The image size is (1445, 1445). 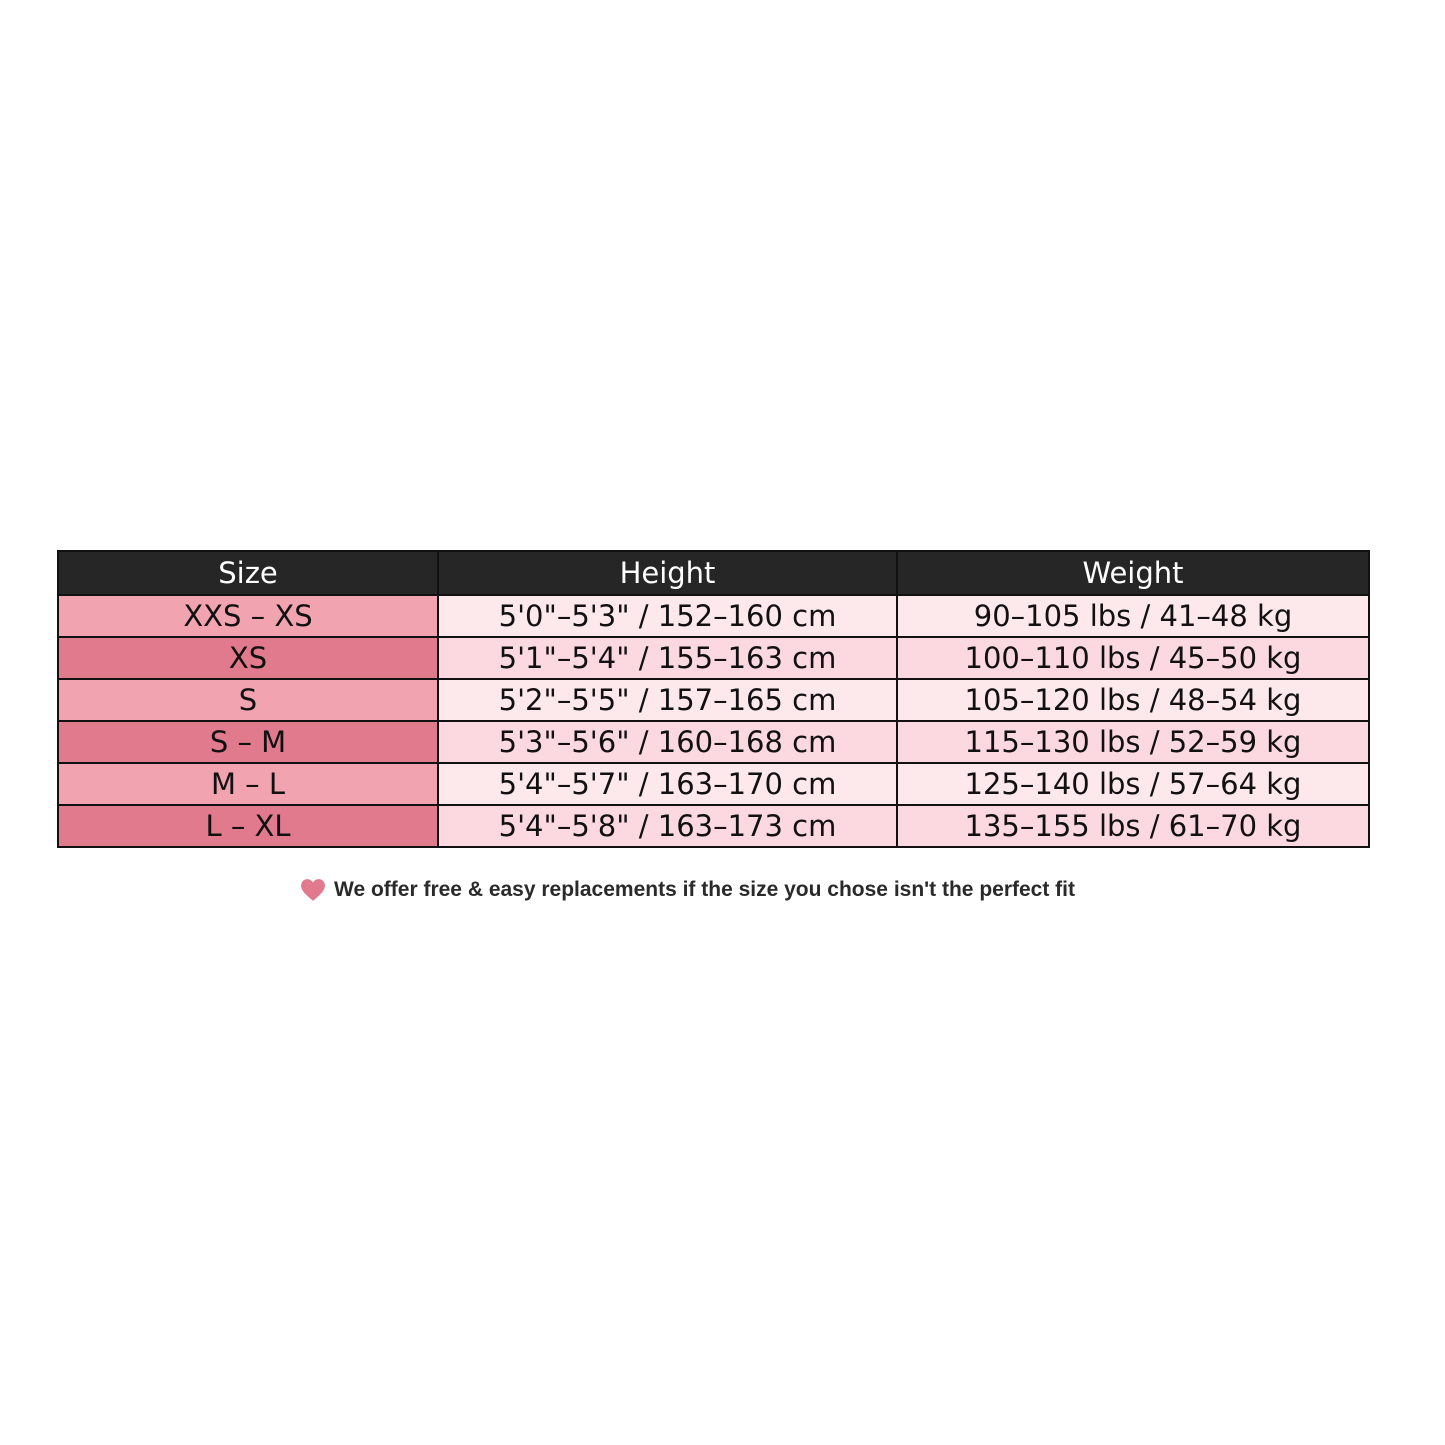 What do you see at coordinates (248, 700) in the screenshot?
I see `cell-size: S` at bounding box center [248, 700].